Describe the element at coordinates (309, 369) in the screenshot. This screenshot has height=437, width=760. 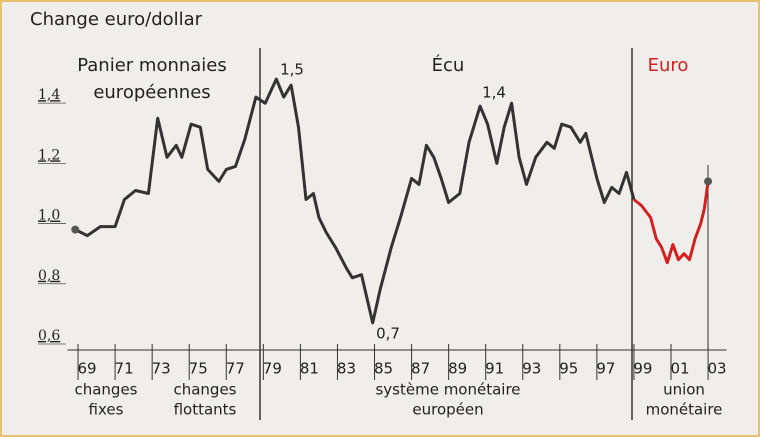
I see `x-tick-label: 81` at that location.